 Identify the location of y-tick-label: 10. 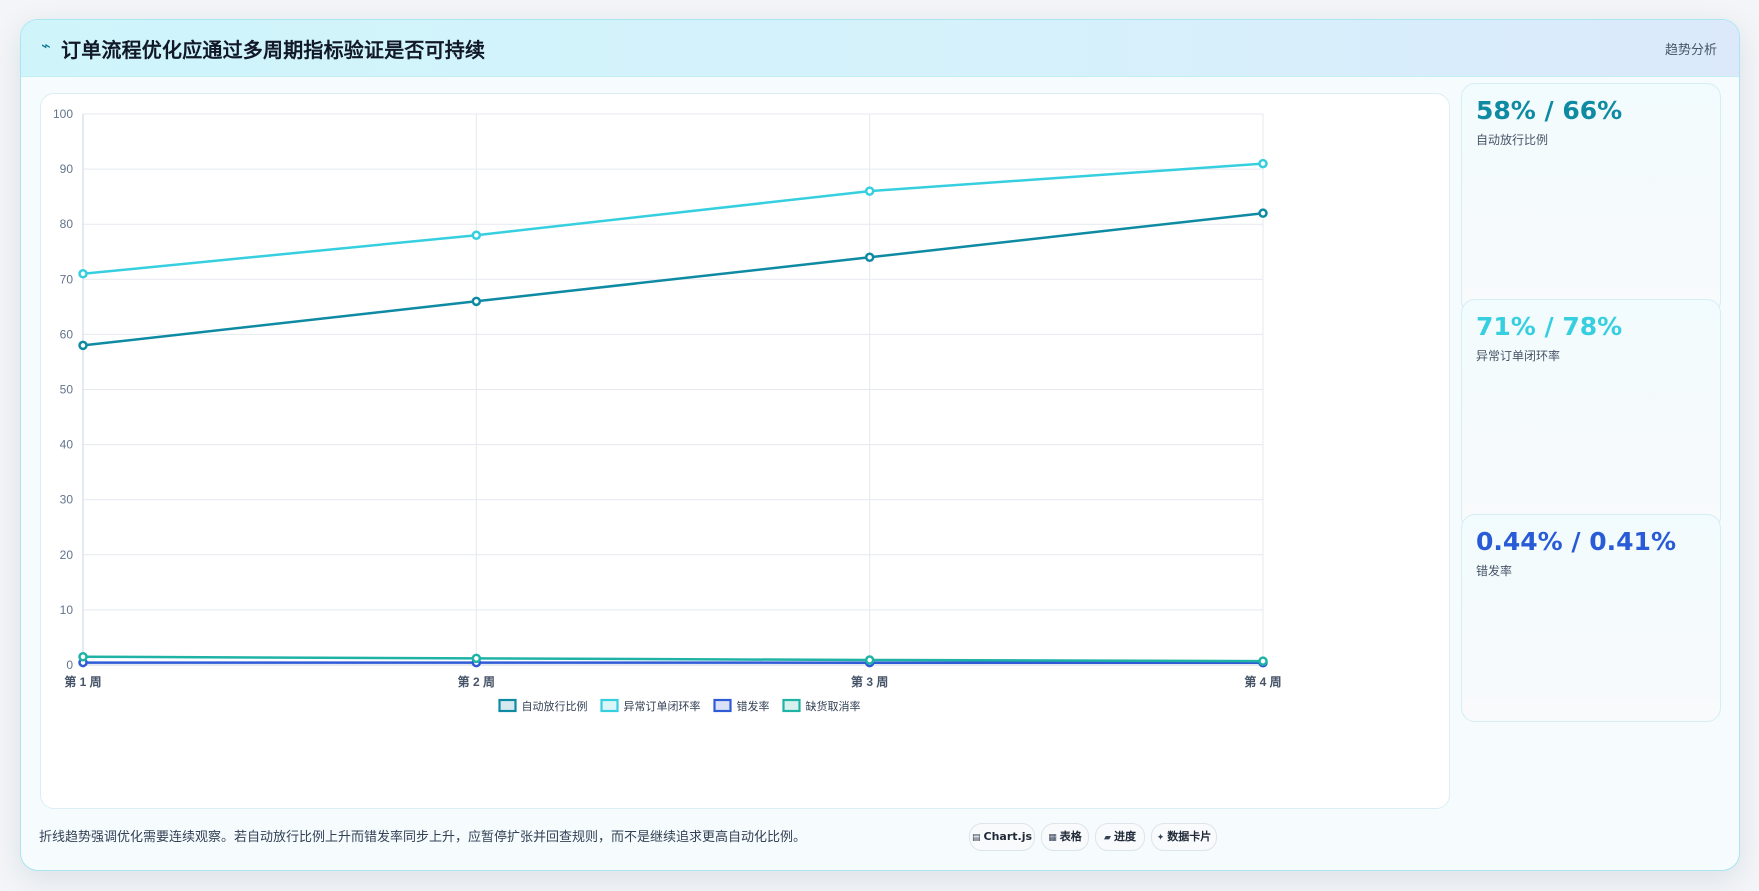
(67, 610).